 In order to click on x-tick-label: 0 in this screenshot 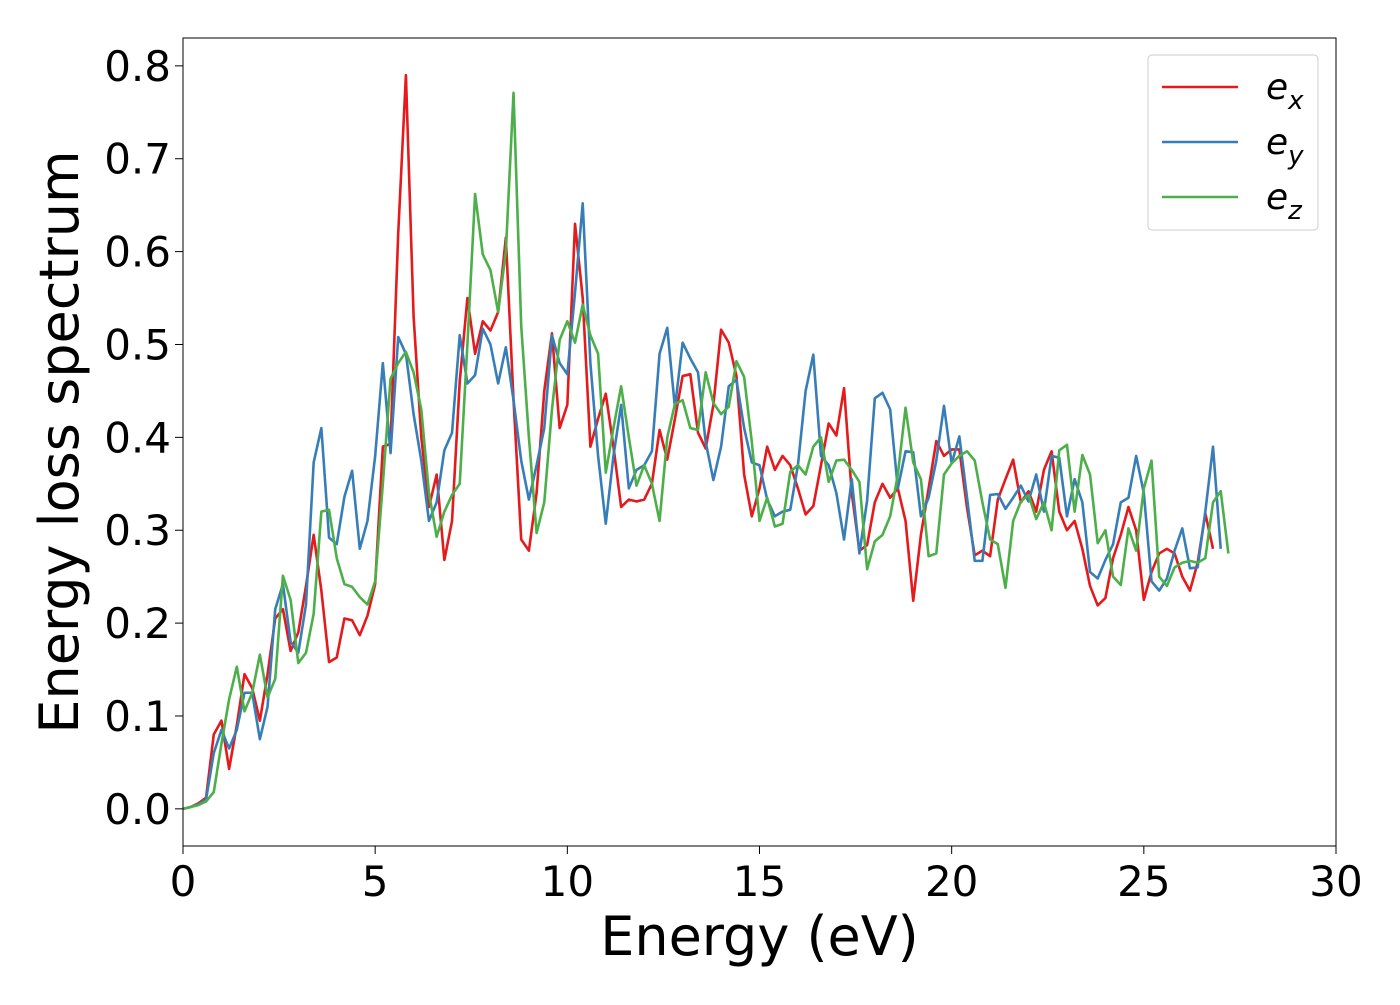, I will do `click(183, 881)`.